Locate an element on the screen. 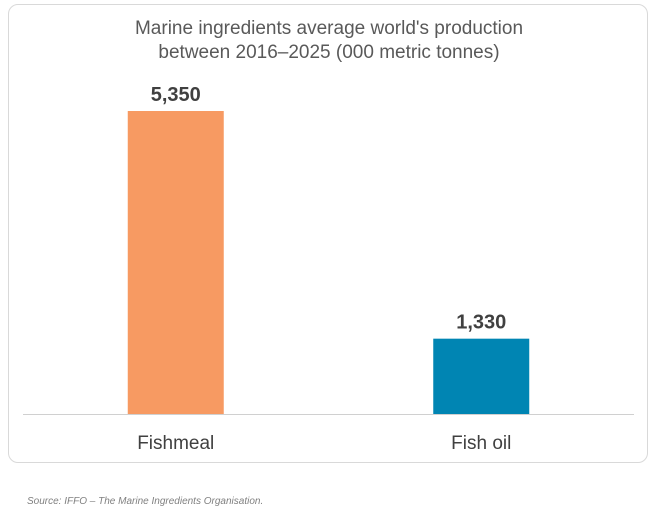 The width and height of the screenshot is (657, 518). value-label-fish-oil: 1,330 is located at coordinates (481, 323).